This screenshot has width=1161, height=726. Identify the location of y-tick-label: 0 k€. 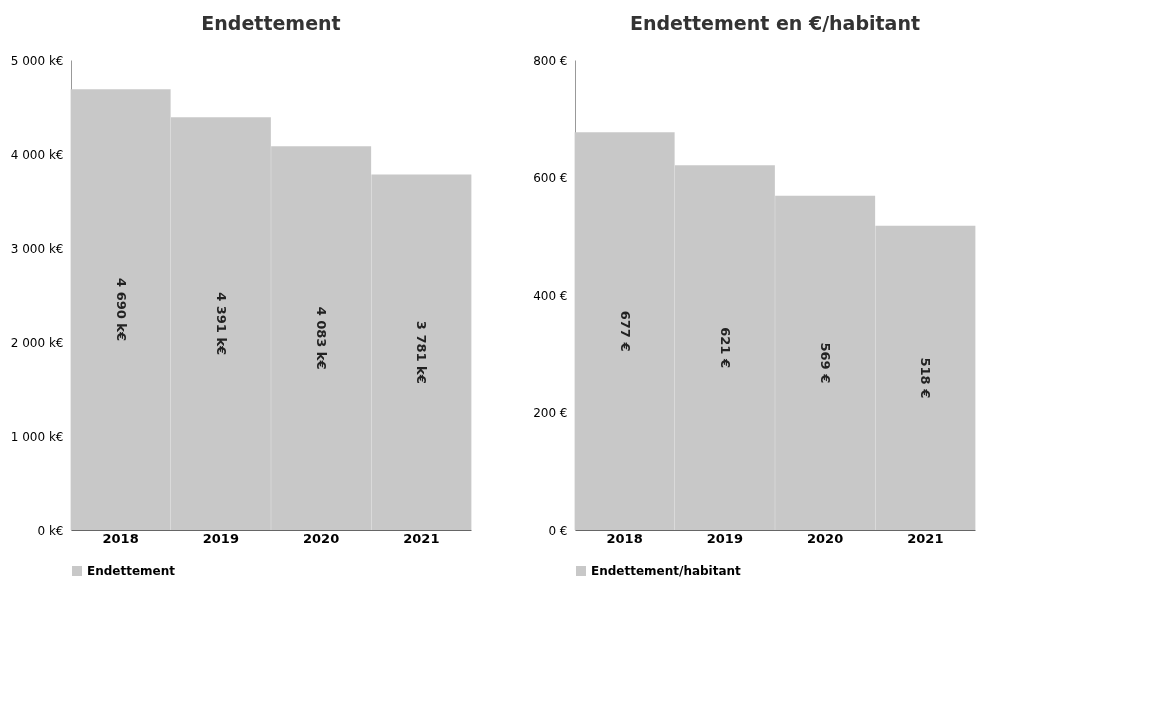
(50, 530).